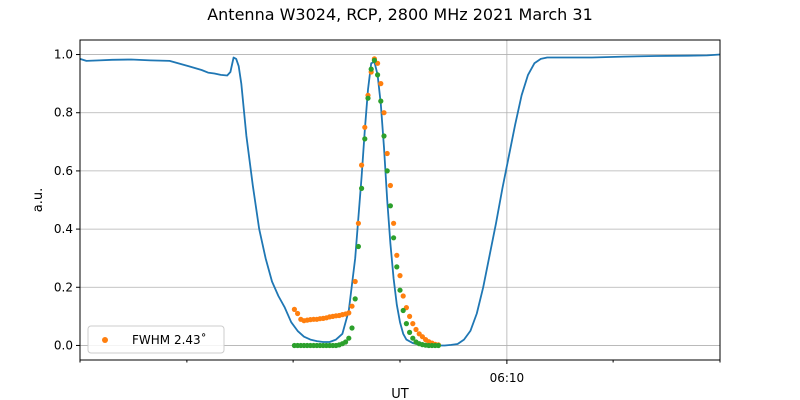 This screenshot has width=800, height=400. What do you see at coordinates (507, 378) in the screenshot?
I see `x-tick-label: 06:10` at bounding box center [507, 378].